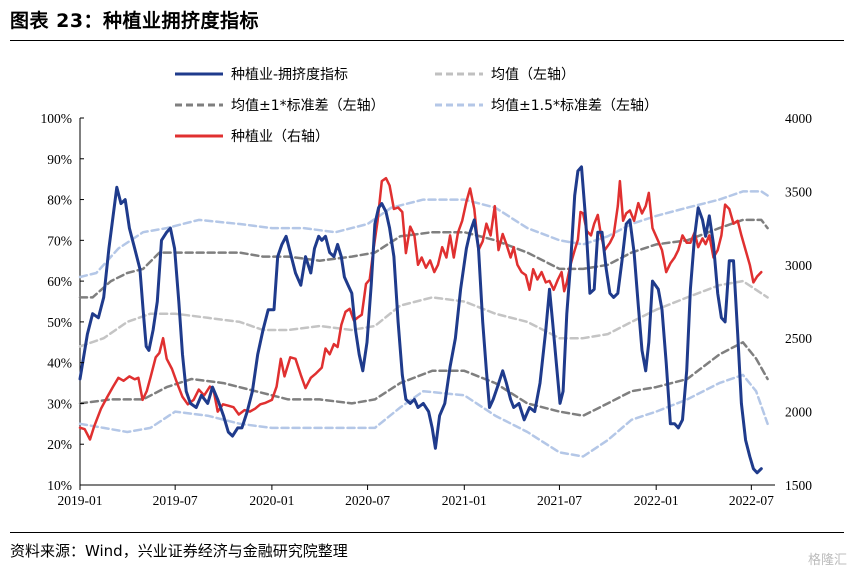 This screenshot has height=574, width=855. I want to click on watermark-text: 格隆汇, so click(827, 560).